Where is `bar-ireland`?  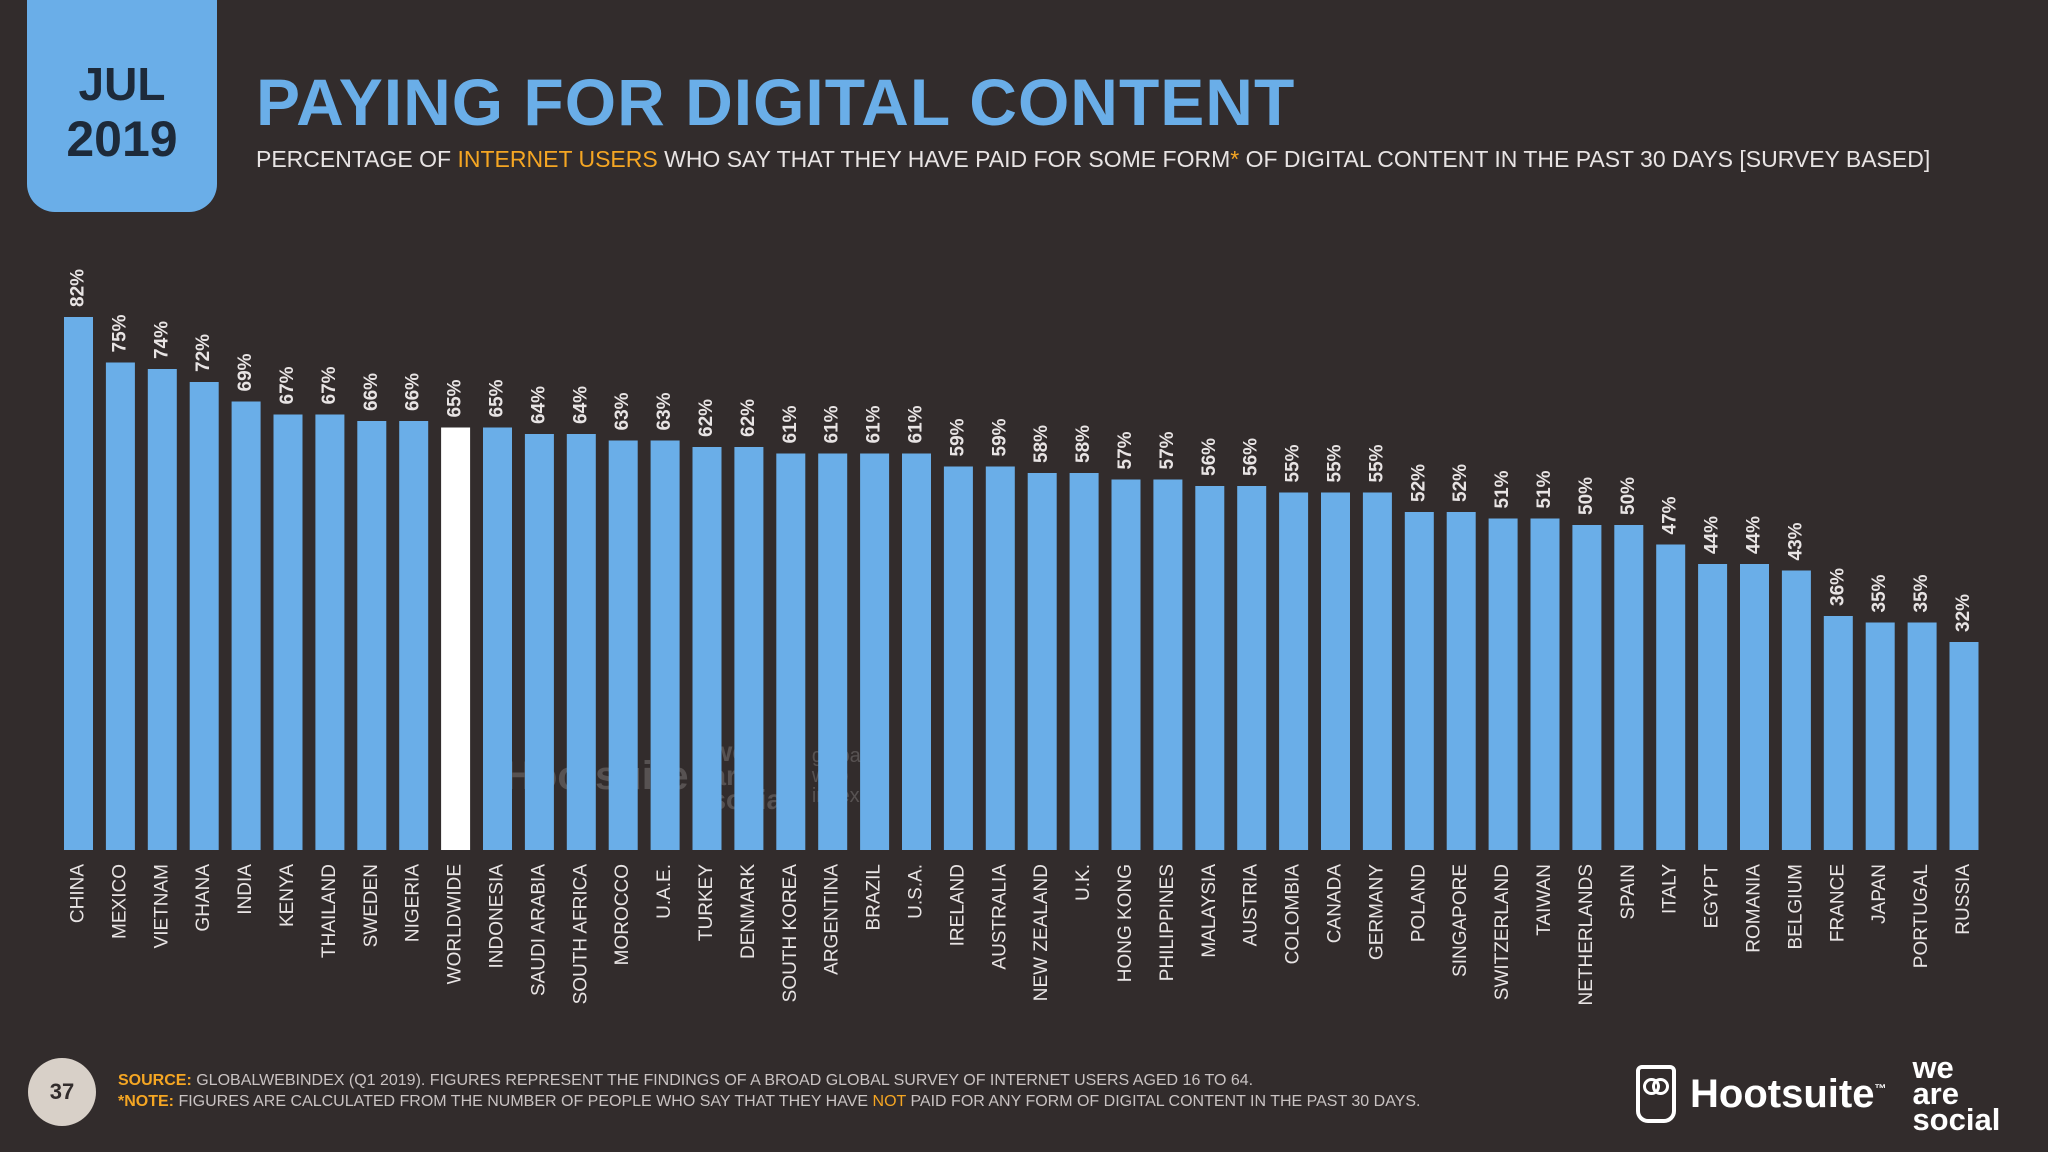
bar-ireland is located at coordinates (958, 658).